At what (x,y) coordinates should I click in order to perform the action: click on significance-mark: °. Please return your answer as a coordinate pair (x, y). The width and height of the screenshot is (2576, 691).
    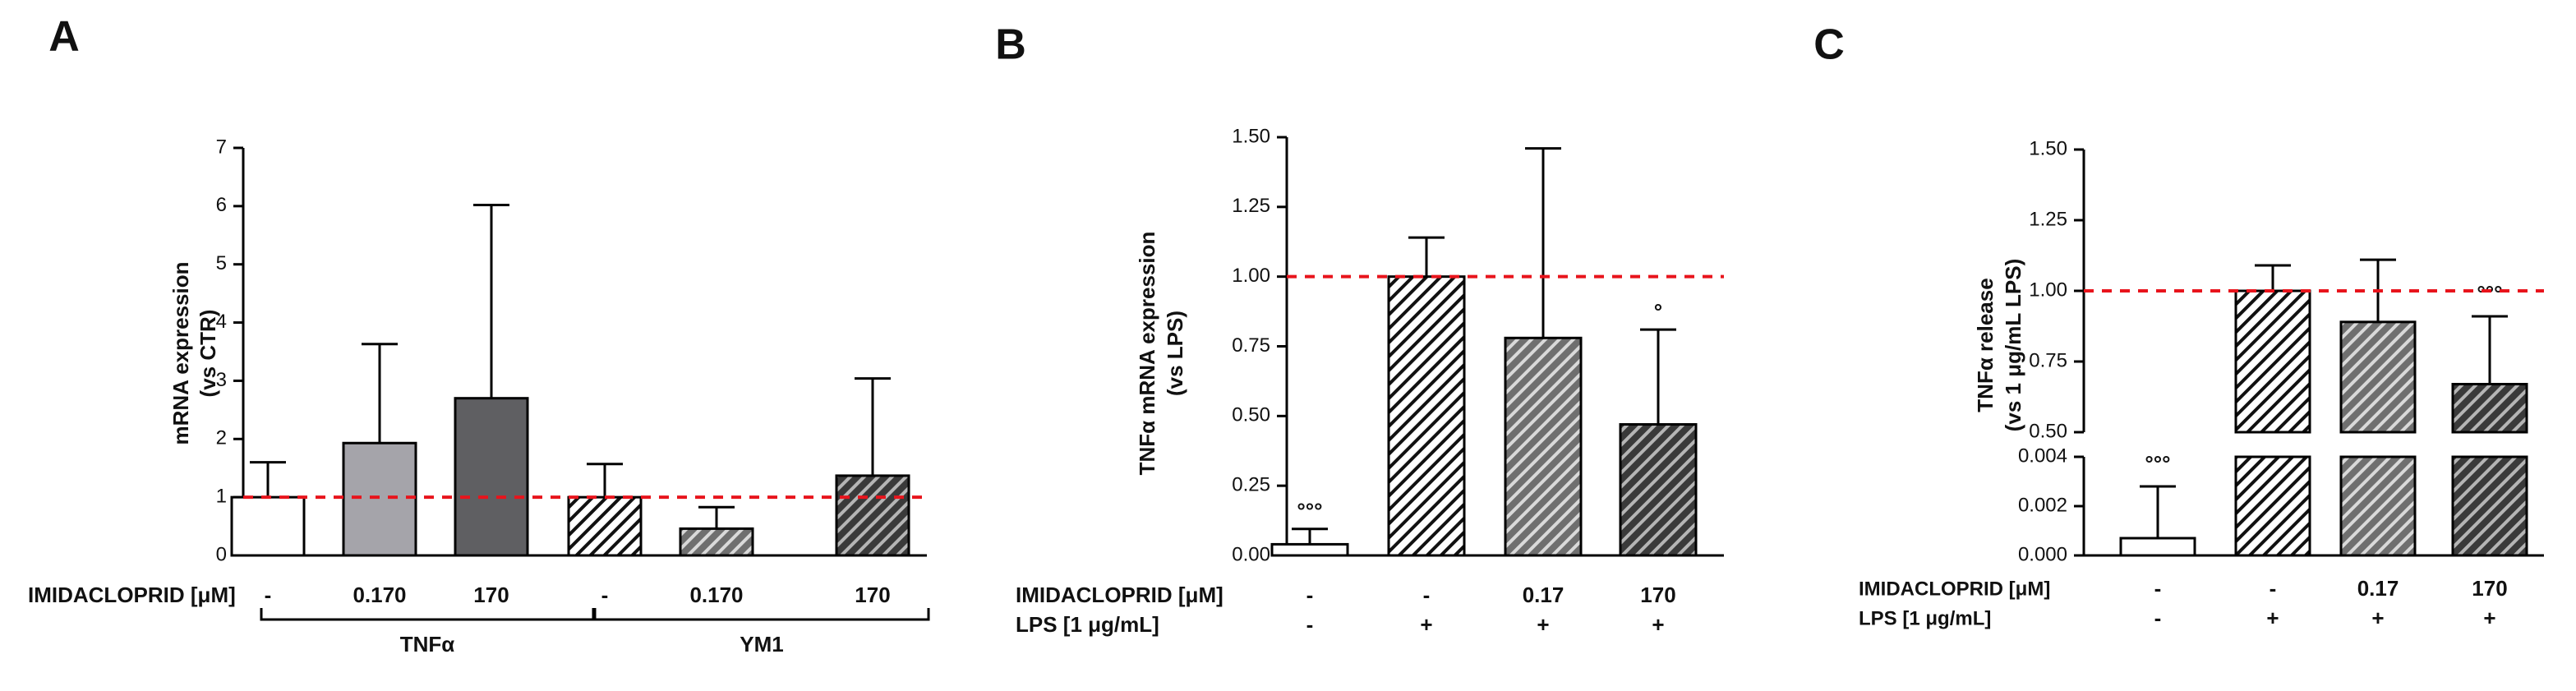
    Looking at the image, I should click on (1658, 311).